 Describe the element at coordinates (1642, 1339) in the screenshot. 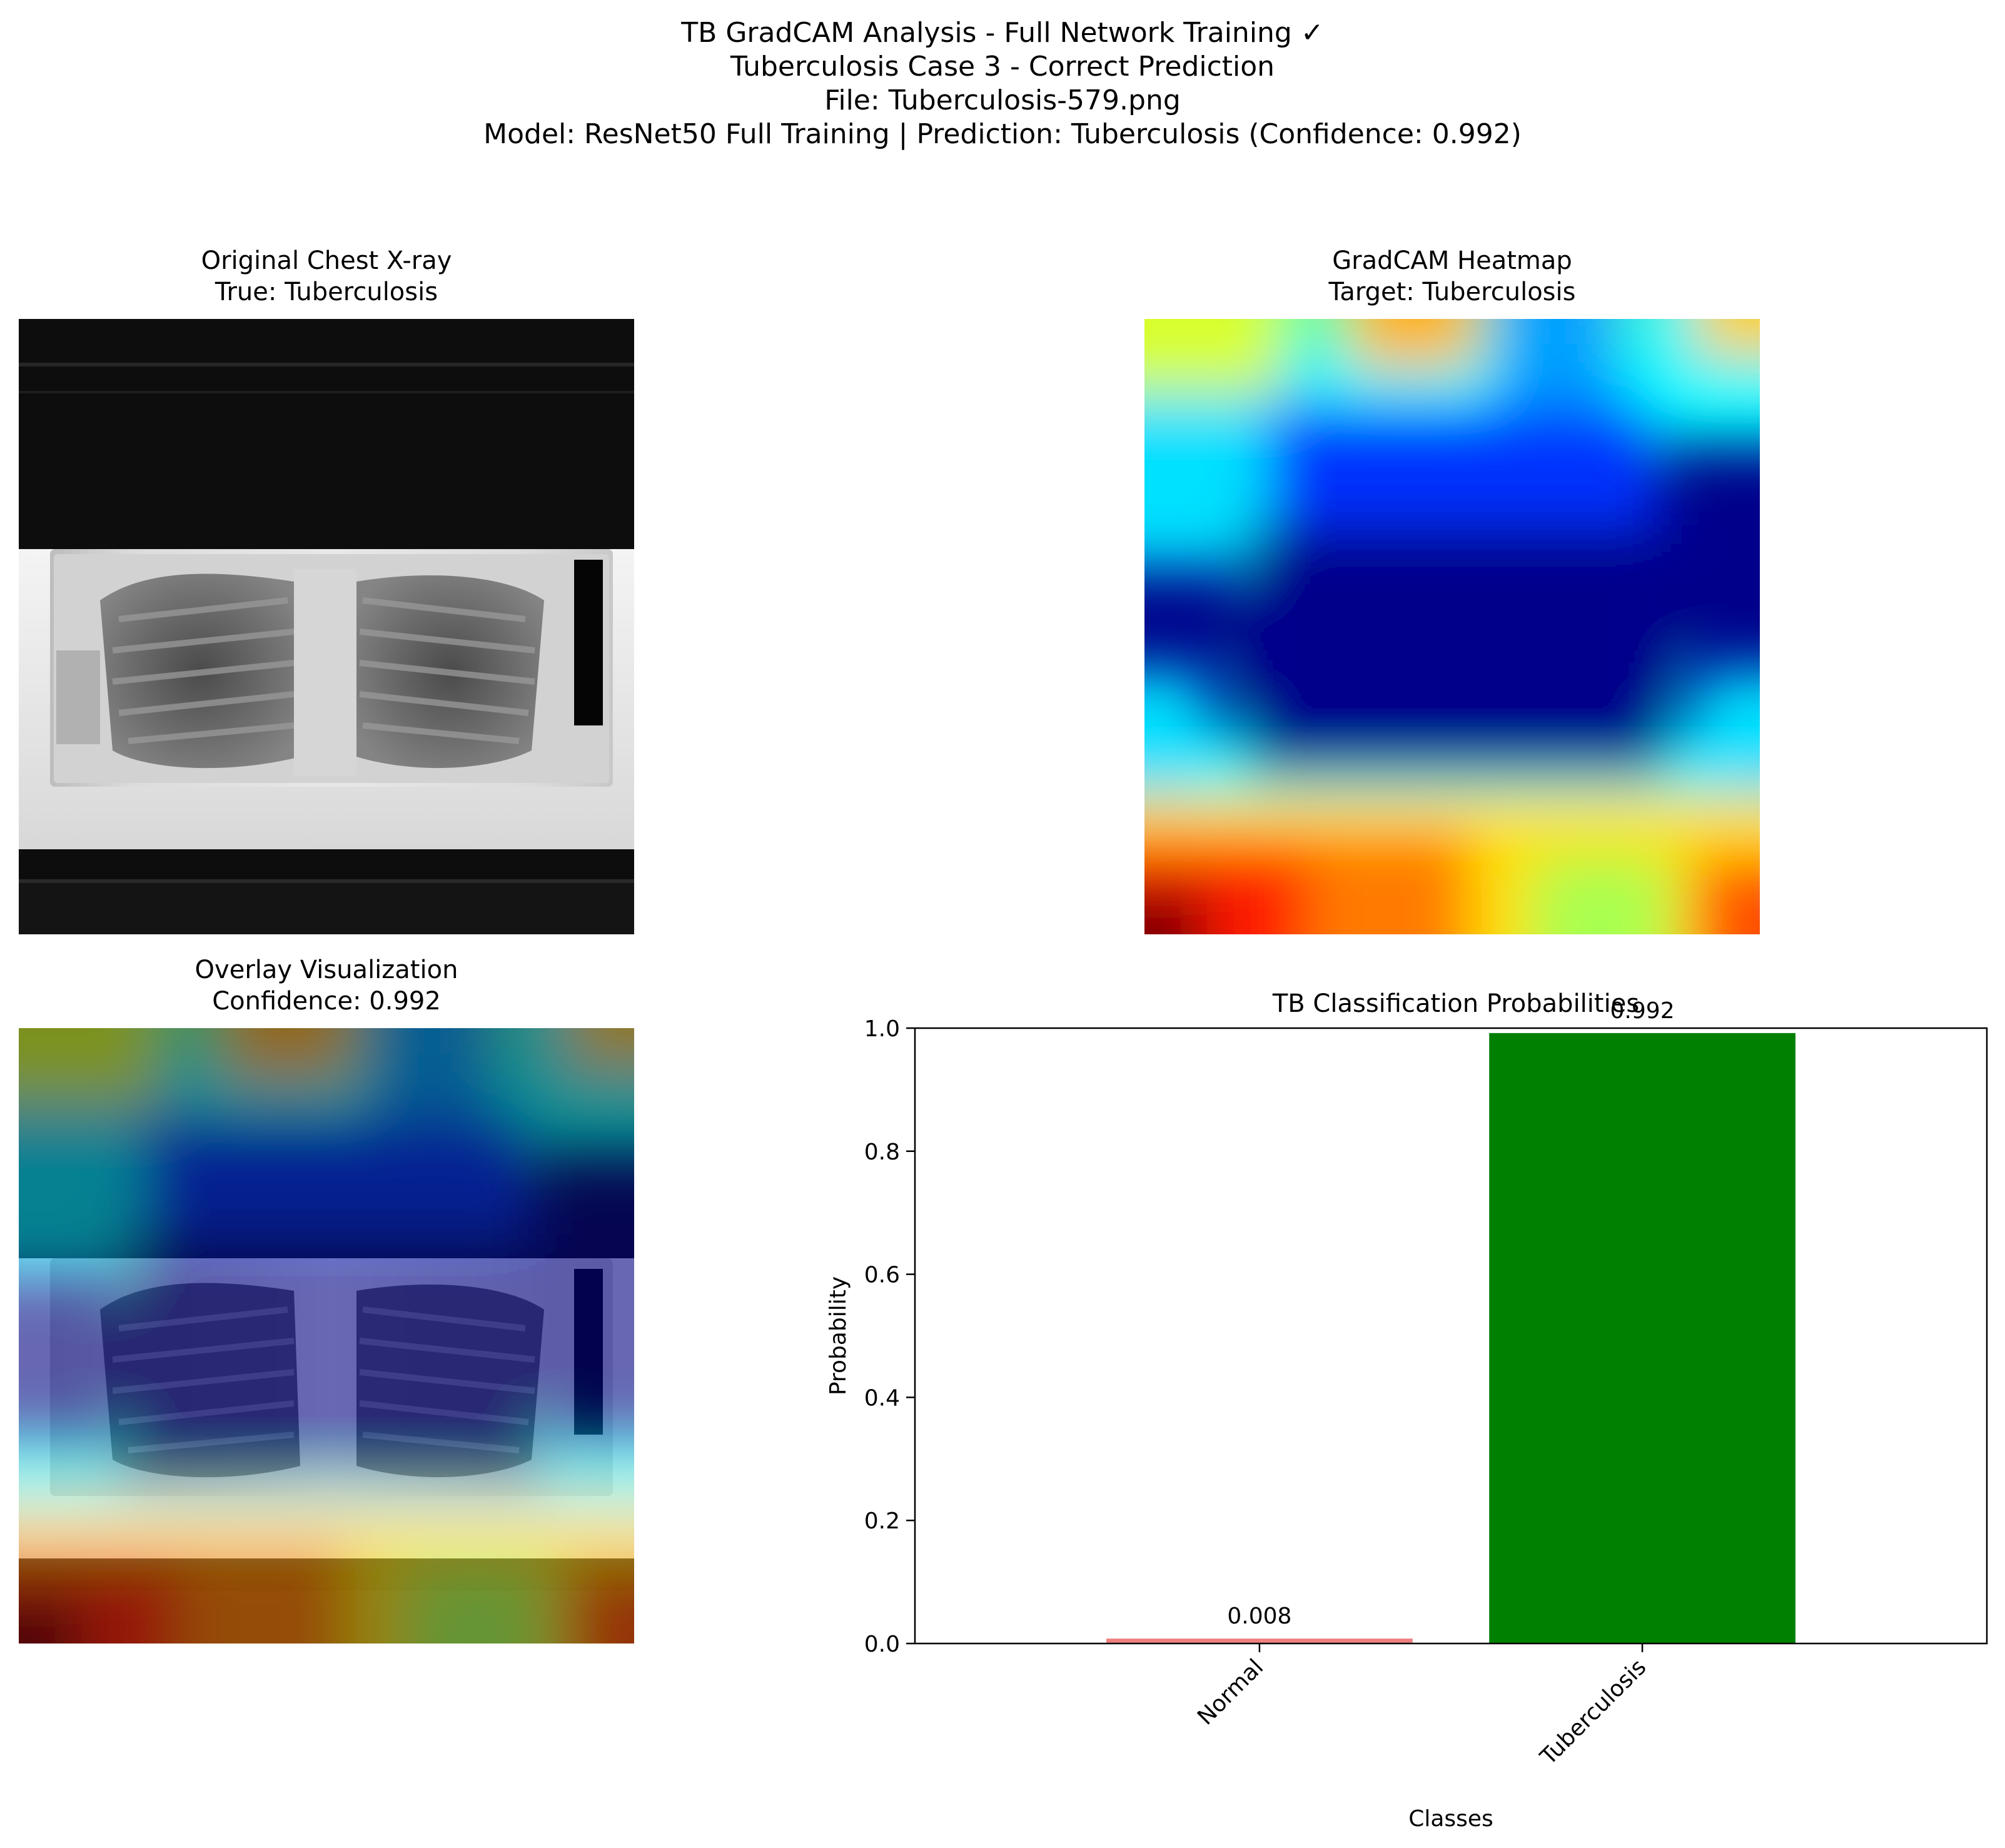

I see `bar-tuberculosis` at that location.